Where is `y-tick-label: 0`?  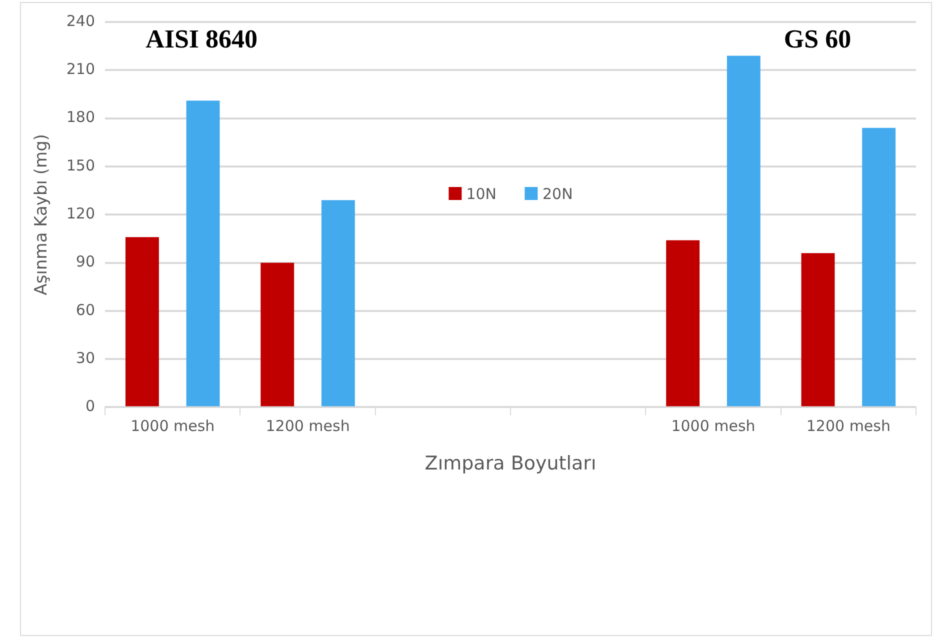
y-tick-label: 0 is located at coordinates (90, 406).